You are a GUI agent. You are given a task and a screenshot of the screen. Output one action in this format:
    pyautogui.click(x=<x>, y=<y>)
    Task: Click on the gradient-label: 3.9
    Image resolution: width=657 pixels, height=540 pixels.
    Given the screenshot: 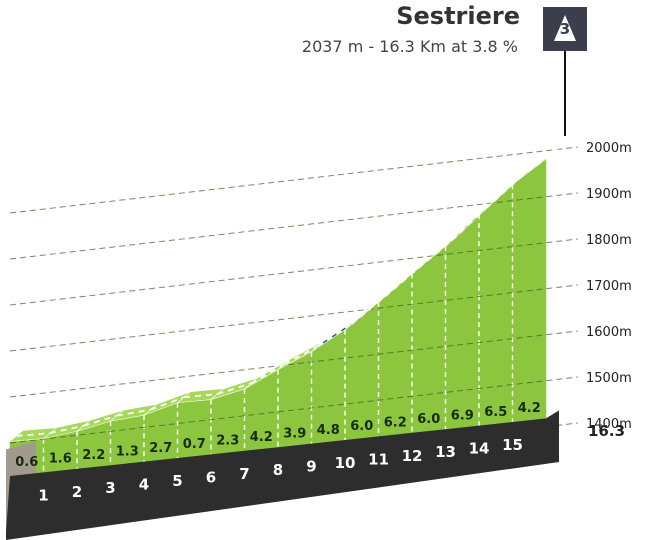 What is the action you would take?
    pyautogui.click(x=294, y=433)
    